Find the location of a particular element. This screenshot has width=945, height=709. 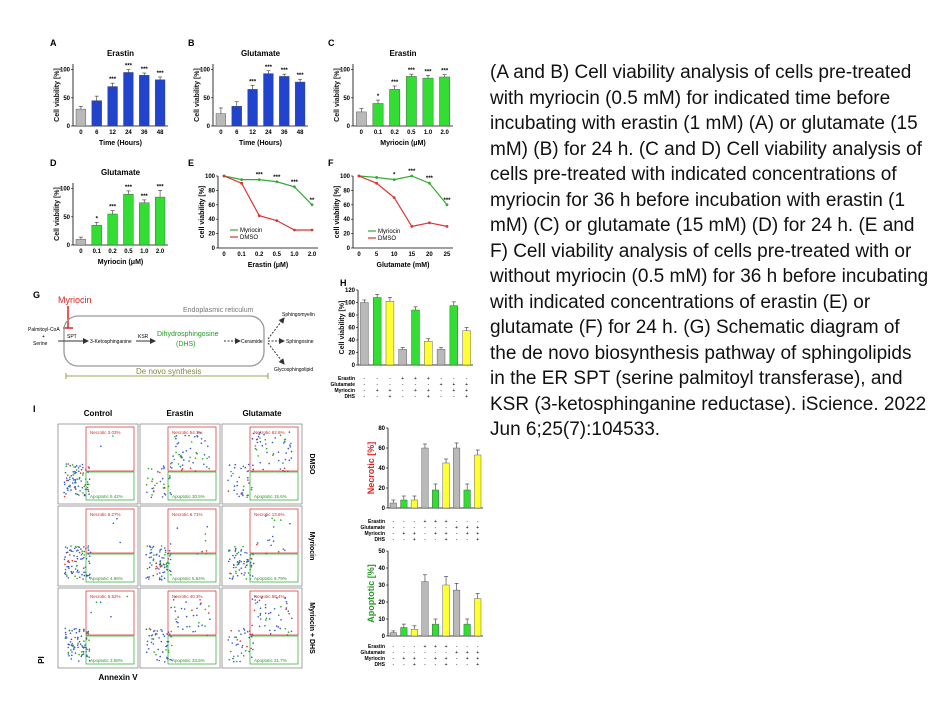

y-tick-label: 50 is located at coordinates (206, 99).